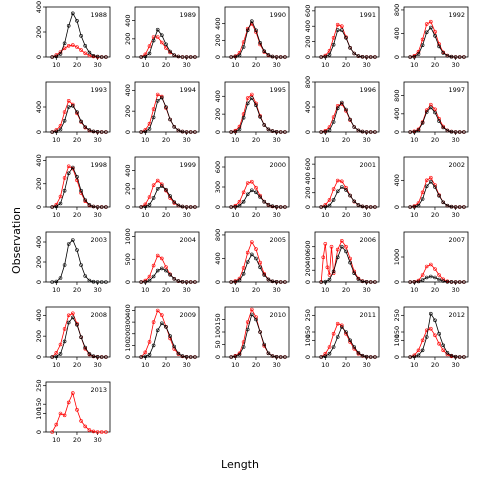 Image resolution: width=480 pixels, height=480 pixels. What do you see at coordinates (437, 335) in the screenshot?
I see `observed-line` at bounding box center [437, 335].